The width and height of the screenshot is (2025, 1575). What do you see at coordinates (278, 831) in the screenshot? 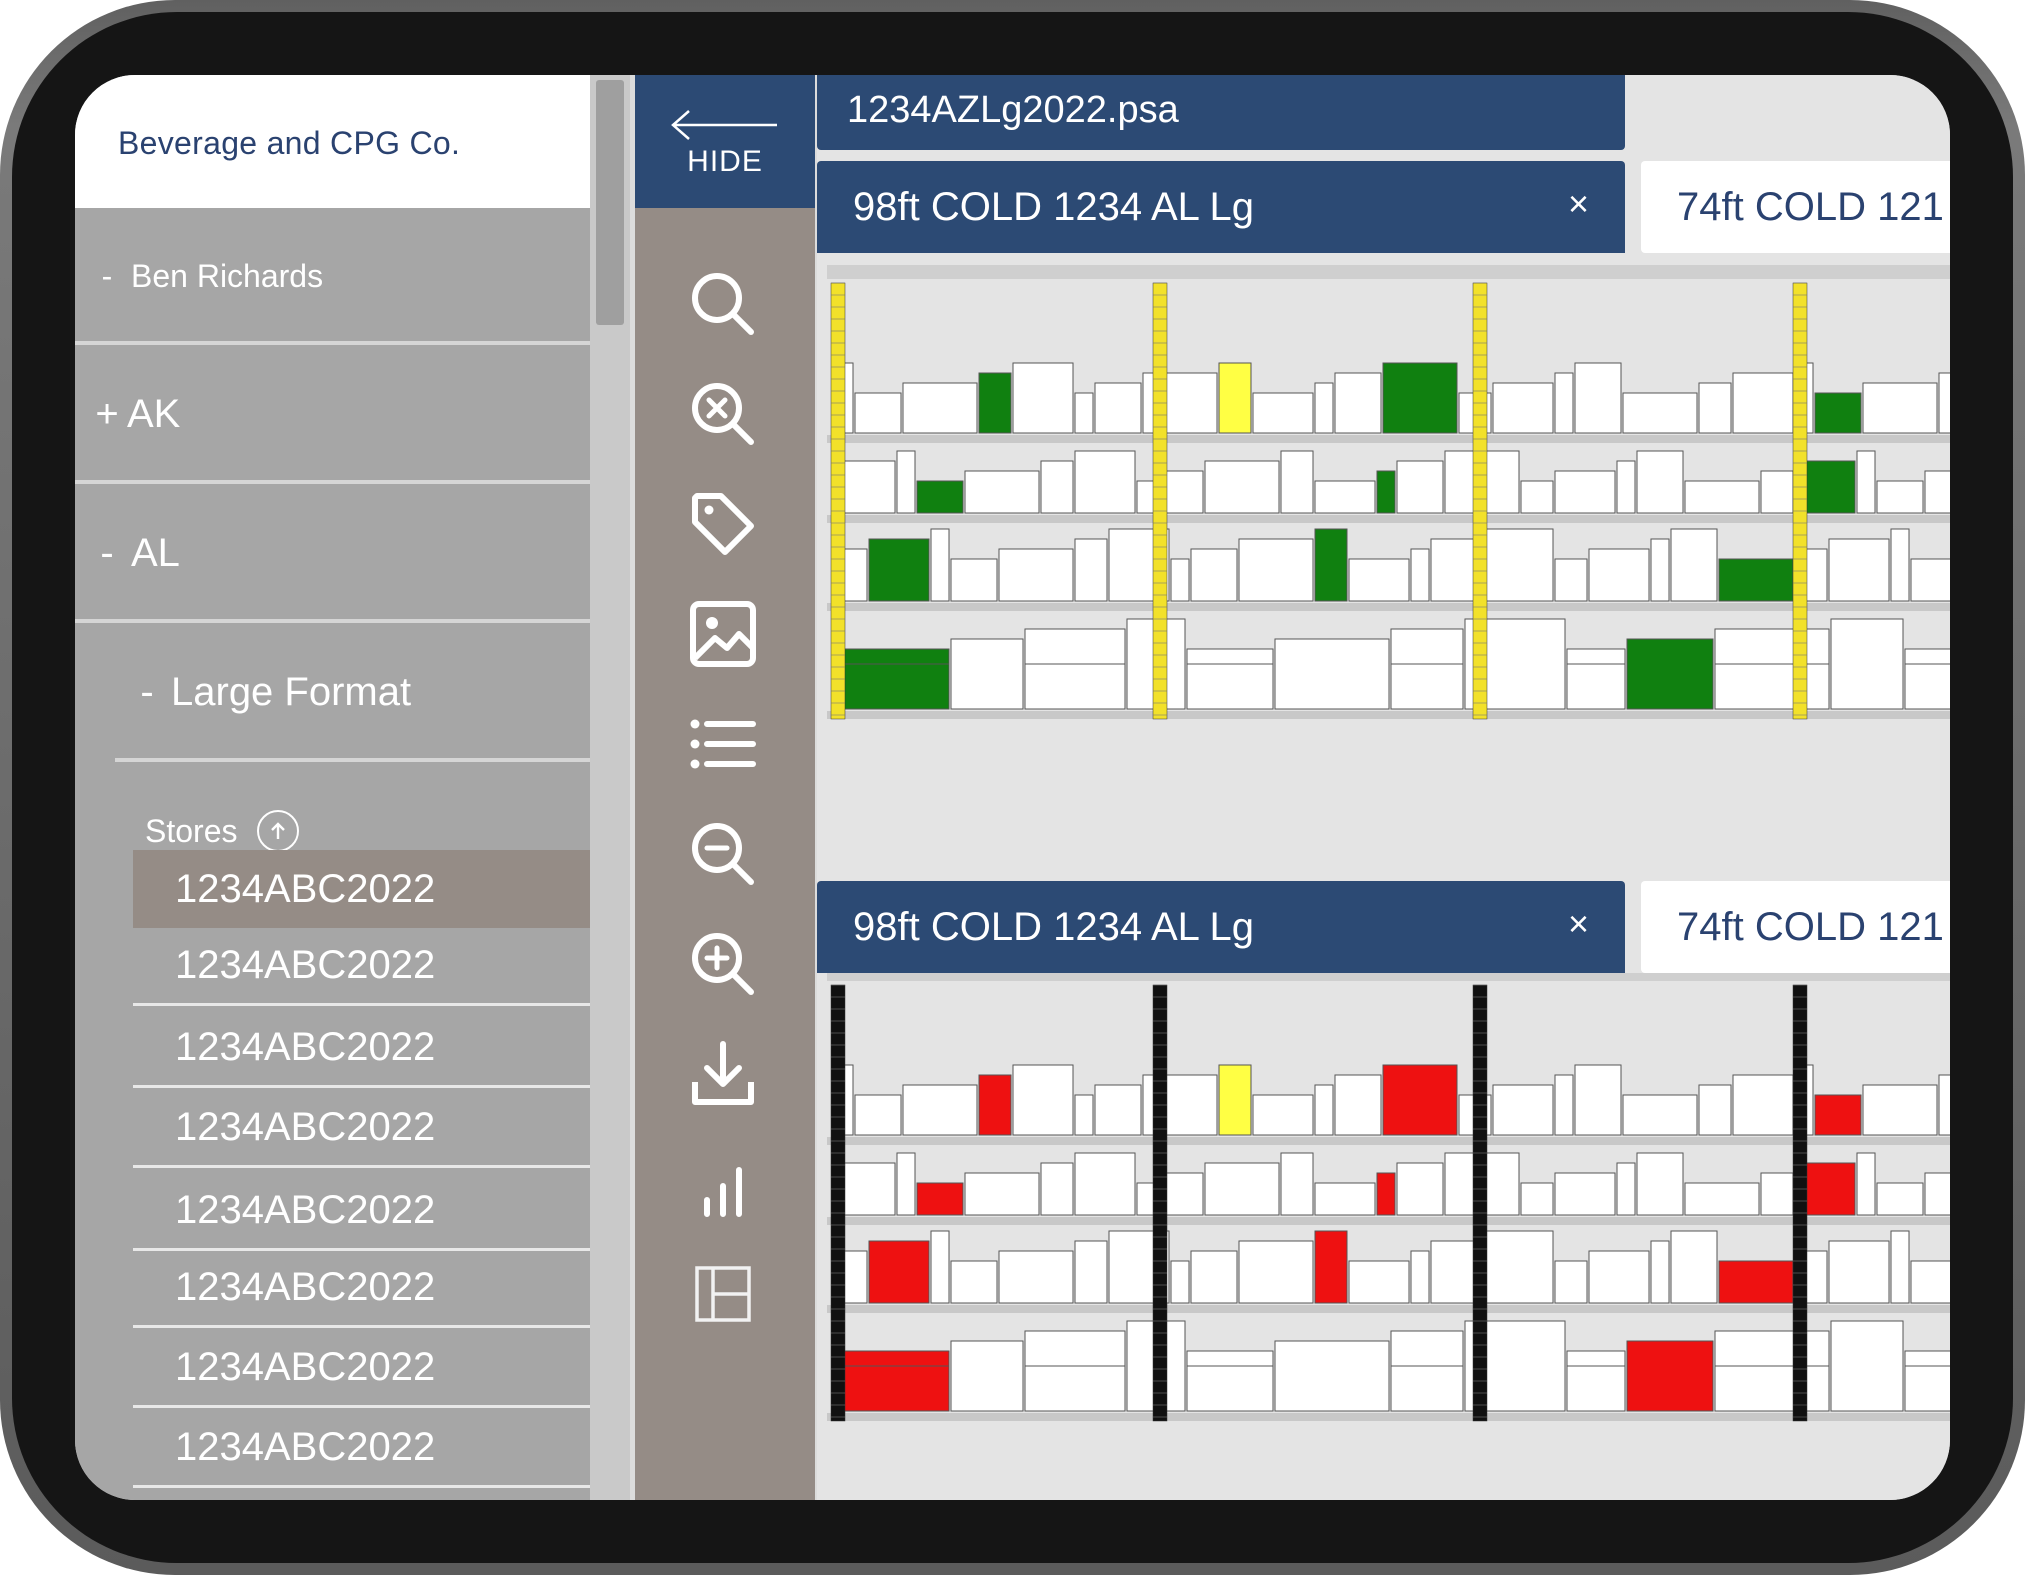
I see `sort-up-icon` at bounding box center [278, 831].